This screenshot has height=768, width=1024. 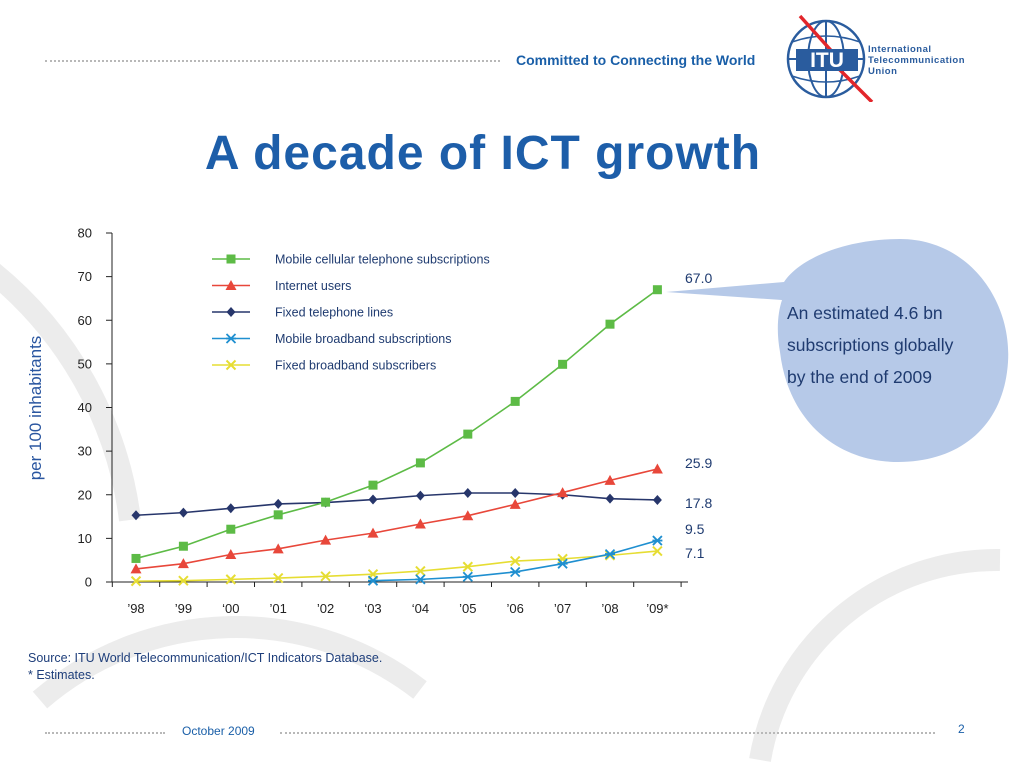 I want to click on itu-logo: ITU, so click(x=830, y=58).